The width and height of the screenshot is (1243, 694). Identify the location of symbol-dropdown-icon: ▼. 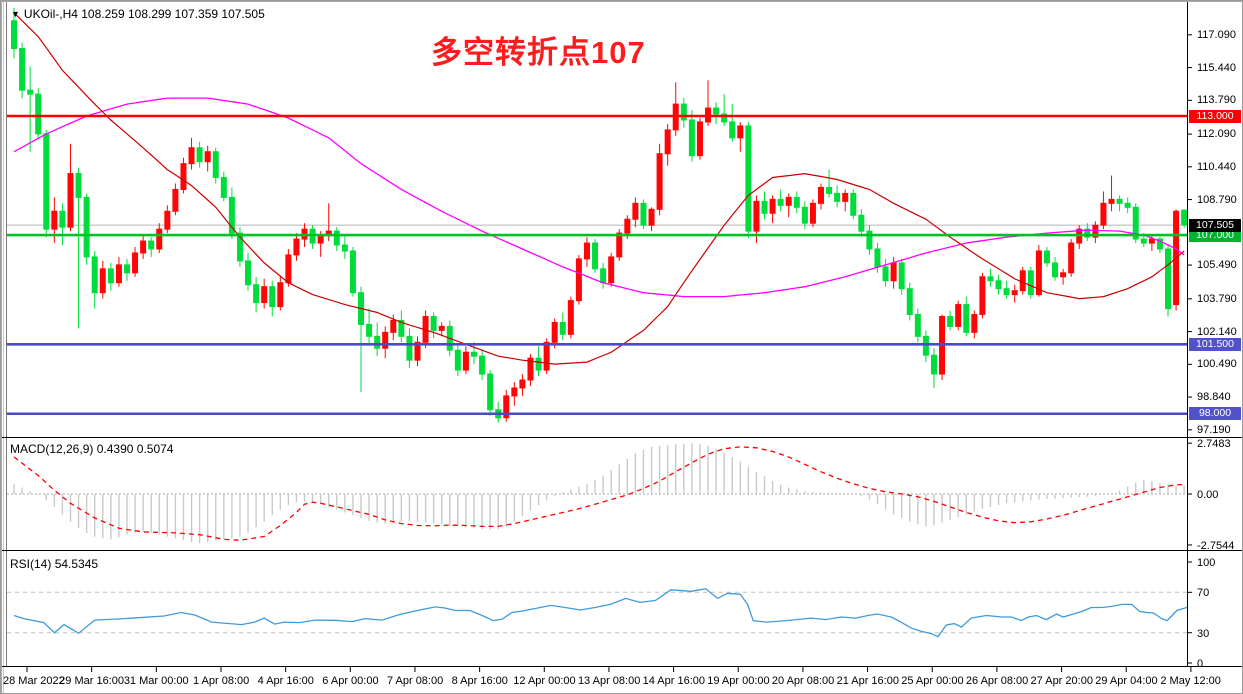
(15, 14).